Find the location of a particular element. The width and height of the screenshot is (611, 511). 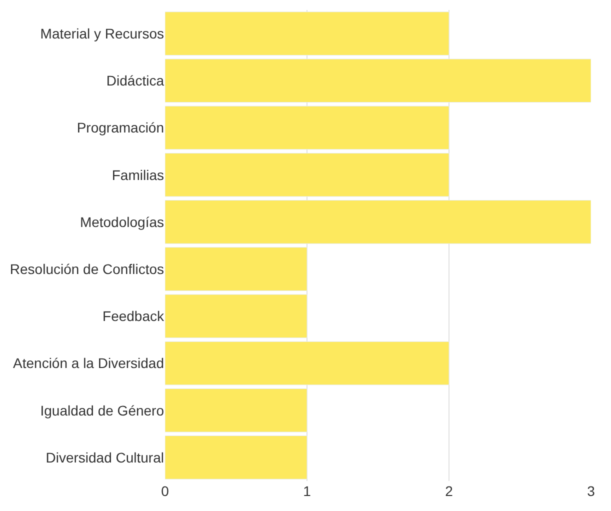

y-tick-label: Metodologías is located at coordinates (122, 222).